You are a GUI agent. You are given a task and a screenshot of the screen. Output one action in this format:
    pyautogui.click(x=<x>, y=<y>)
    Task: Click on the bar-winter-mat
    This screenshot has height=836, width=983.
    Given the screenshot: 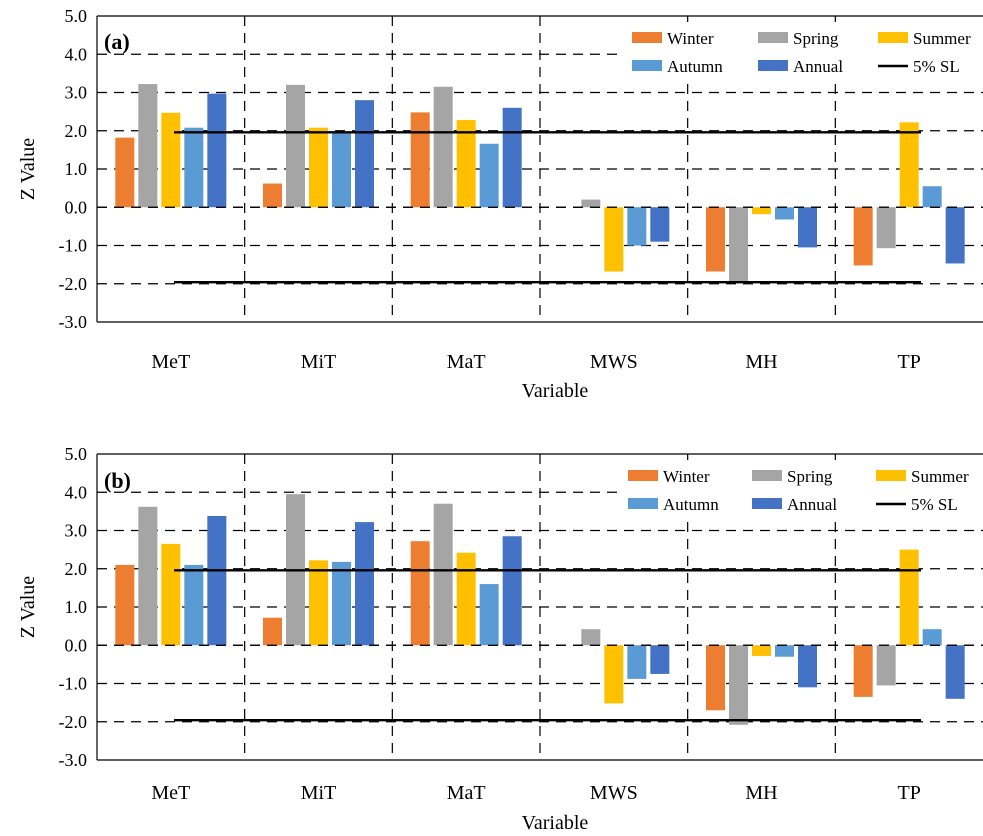 What is the action you would take?
    pyautogui.click(x=420, y=593)
    